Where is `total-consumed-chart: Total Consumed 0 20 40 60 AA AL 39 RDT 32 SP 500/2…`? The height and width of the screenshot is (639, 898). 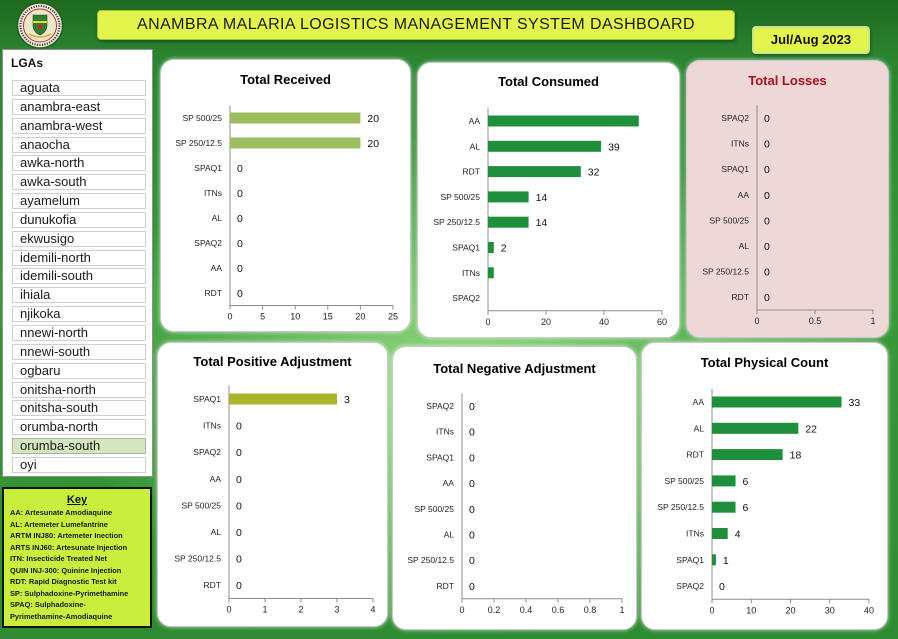 total-consumed-chart: Total Consumed 0 20 40 60 AA AL 39 RDT 32 SP 500/2… is located at coordinates (548, 200).